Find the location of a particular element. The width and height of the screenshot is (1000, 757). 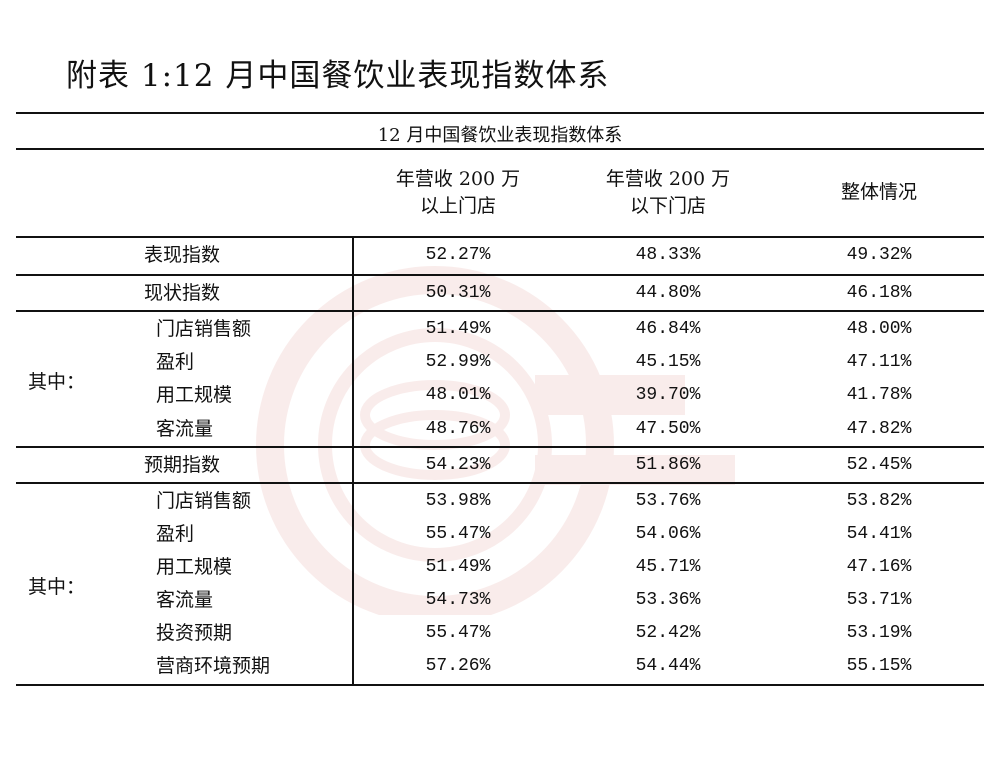

value-over-200w: 52.99% is located at coordinates (458, 362).